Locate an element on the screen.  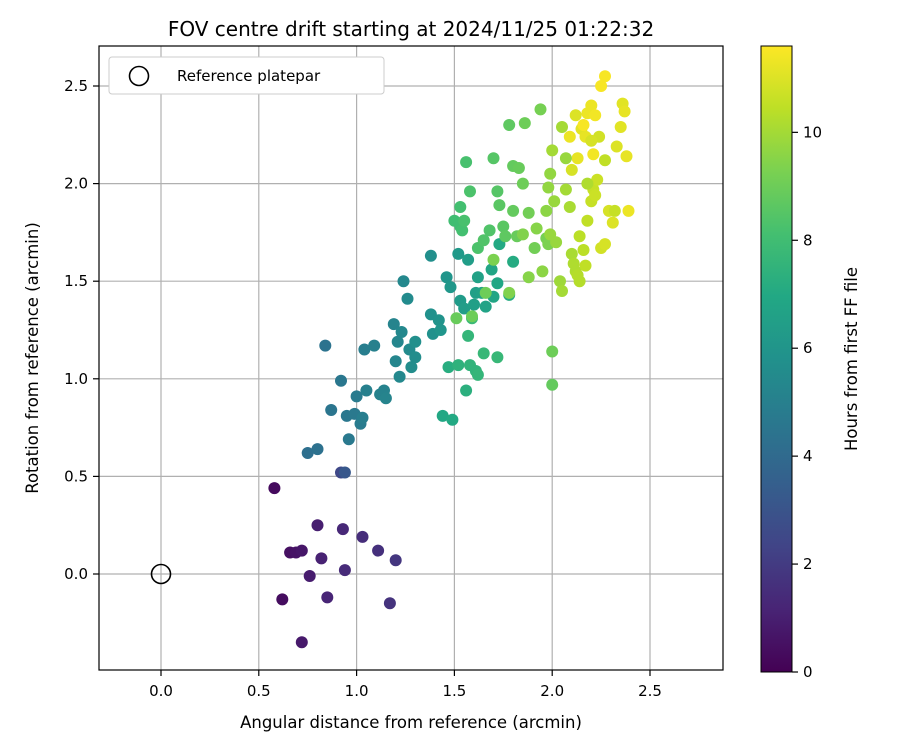
x-axis: 0.0 0.5 1.0 1.5 2.0 2.5 is located at coordinates (405, 685).